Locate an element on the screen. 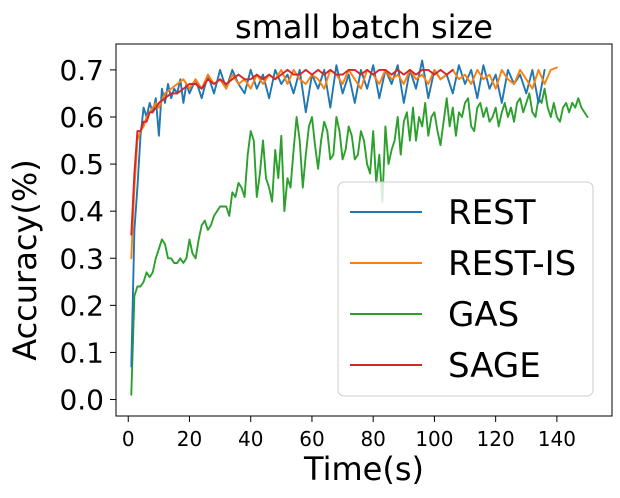 Image resolution: width=620 pixels, height=498 pixels. y-tick-label: 0.5 is located at coordinates (81, 164).